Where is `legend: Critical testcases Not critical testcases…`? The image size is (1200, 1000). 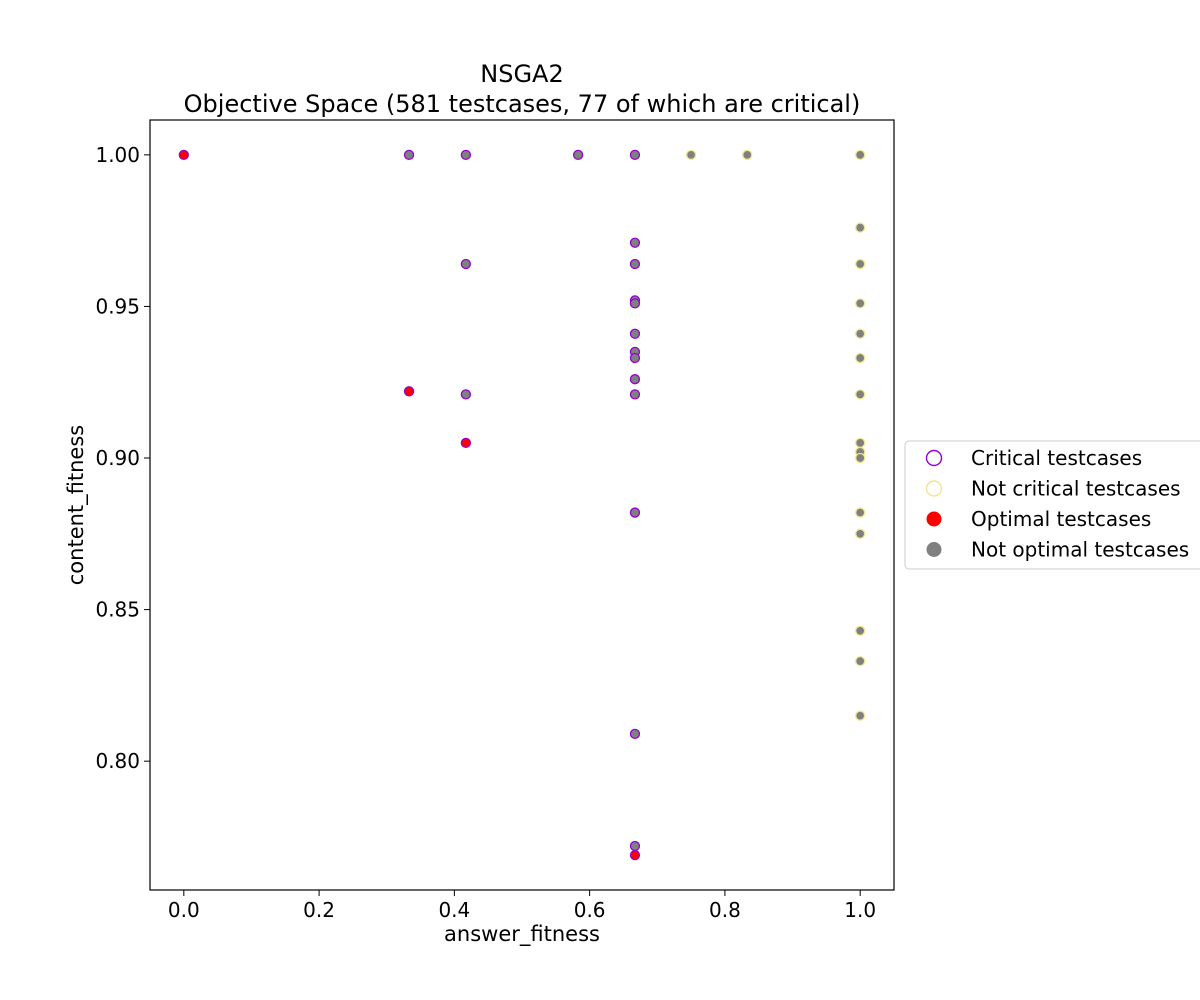
legend: Critical testcases Not critical testcases… is located at coordinates (1052, 505).